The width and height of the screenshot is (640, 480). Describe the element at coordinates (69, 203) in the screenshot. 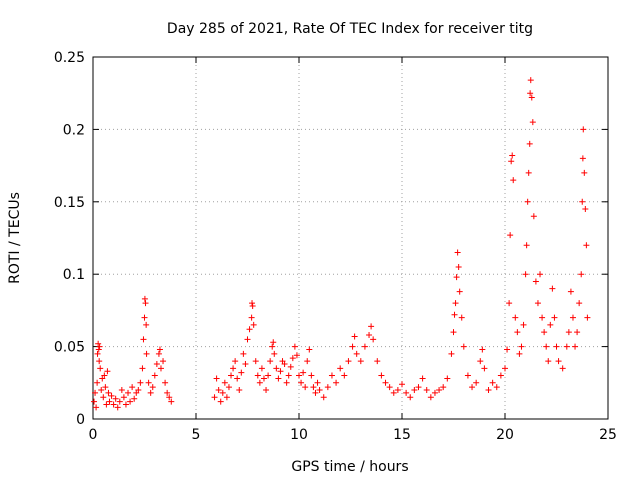

I see `y-tick-label: 0.15` at that location.